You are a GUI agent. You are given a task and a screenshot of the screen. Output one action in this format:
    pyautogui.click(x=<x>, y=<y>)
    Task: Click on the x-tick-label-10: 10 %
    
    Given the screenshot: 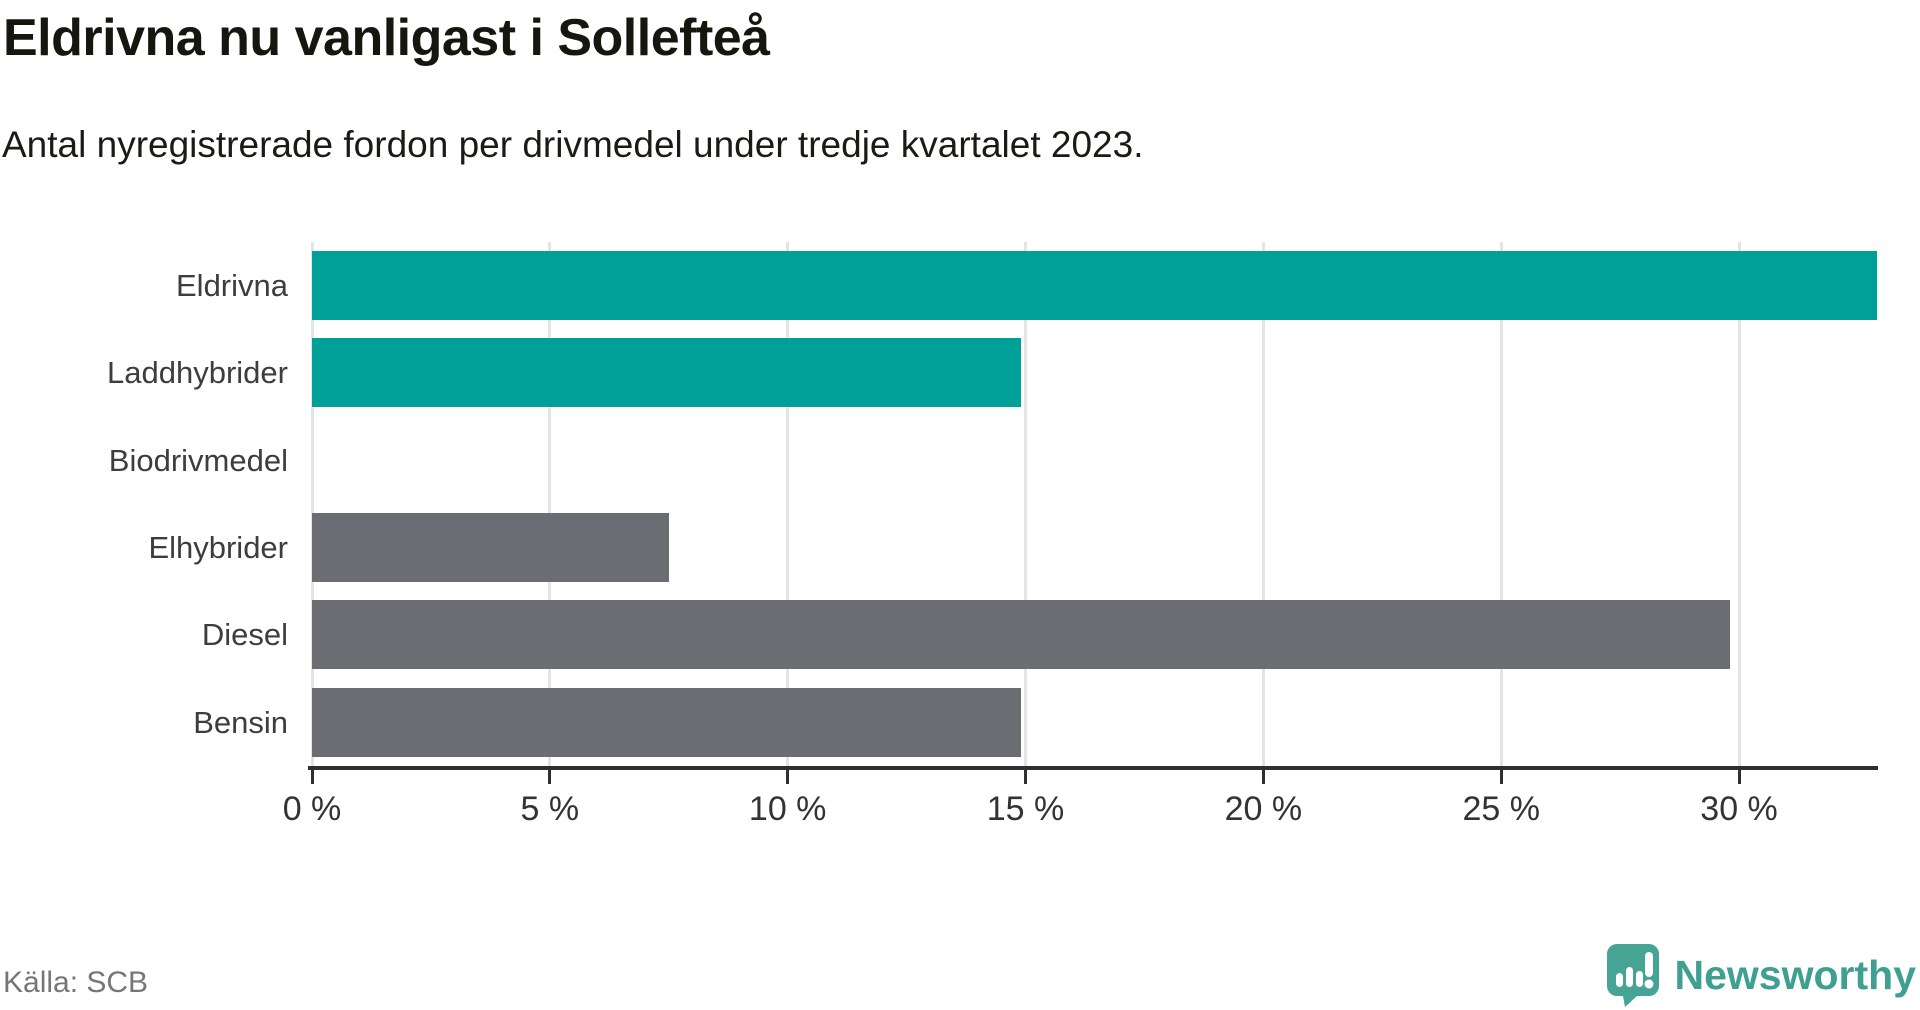 What is the action you would take?
    pyautogui.click(x=787, y=809)
    